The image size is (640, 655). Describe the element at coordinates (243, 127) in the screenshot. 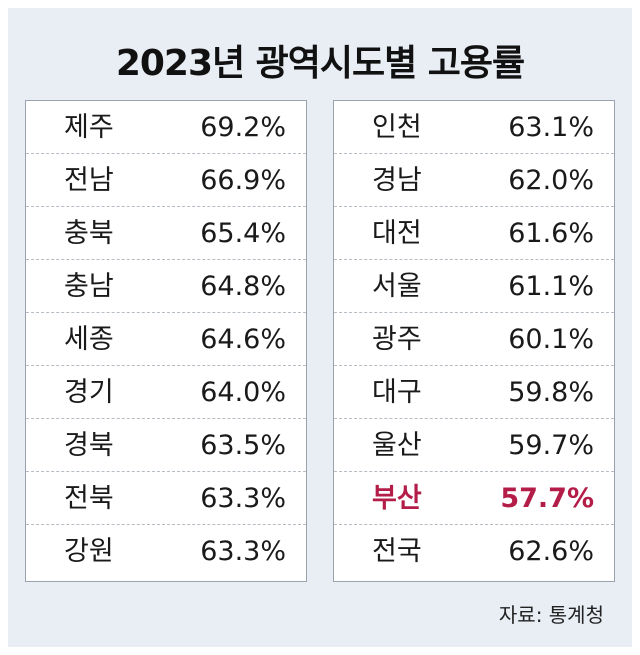

I see `employment-rate: 69.2%` at that location.